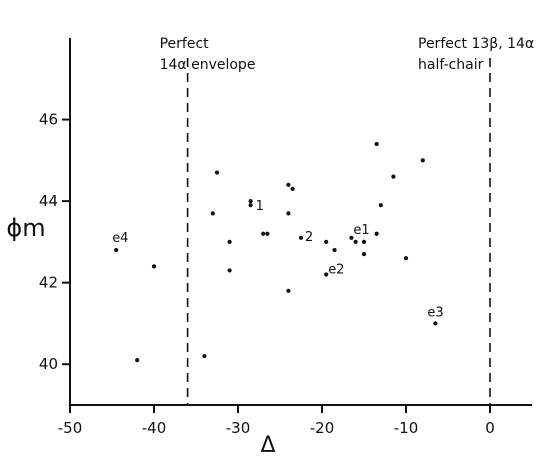 The image size is (547, 458). Describe the element at coordinates (48, 283) in the screenshot. I see `y-tick-label: 42` at that location.